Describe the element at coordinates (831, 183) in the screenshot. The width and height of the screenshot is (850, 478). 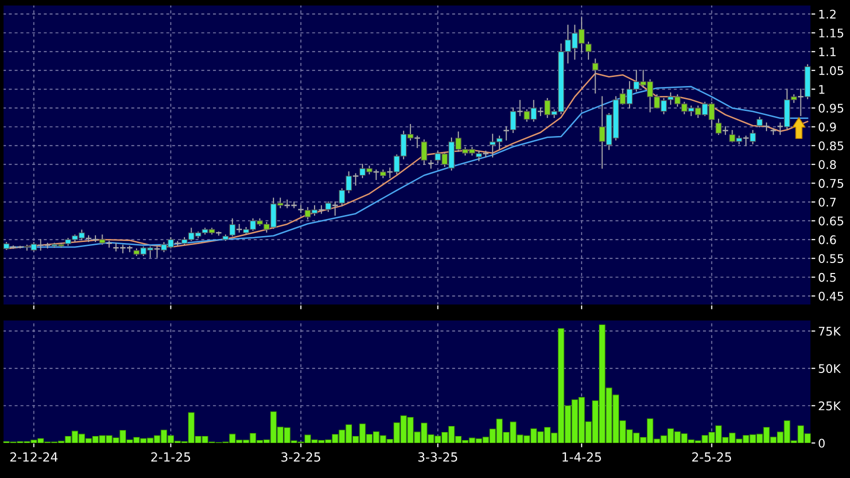
I see `y-tick-label: 0.75` at that location.